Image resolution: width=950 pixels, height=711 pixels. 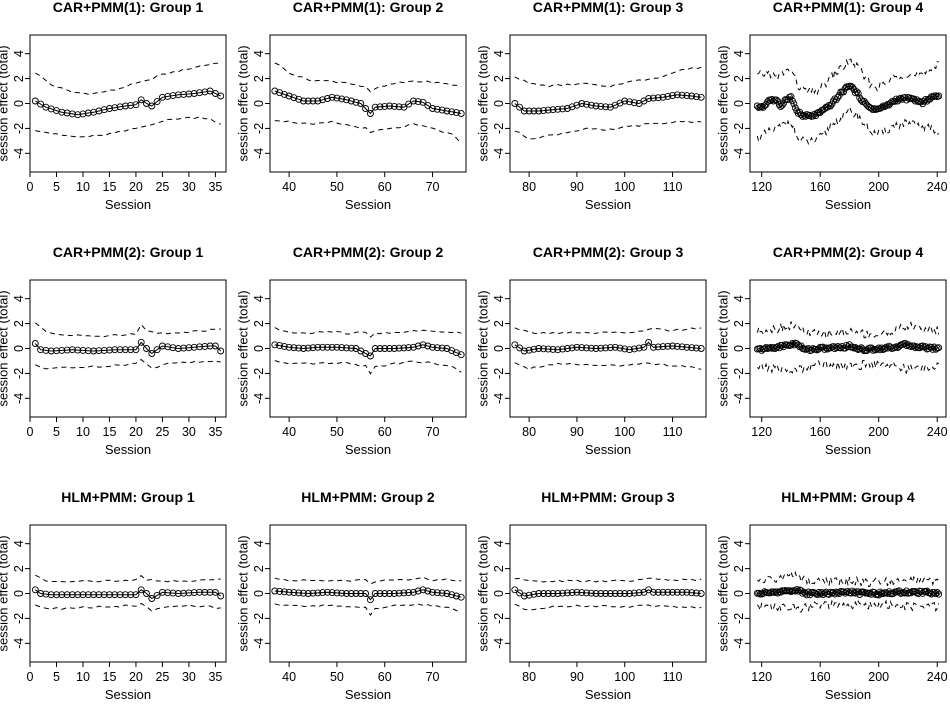 What do you see at coordinates (878, 187) in the screenshot?
I see `x-tick-label: 200` at bounding box center [878, 187].